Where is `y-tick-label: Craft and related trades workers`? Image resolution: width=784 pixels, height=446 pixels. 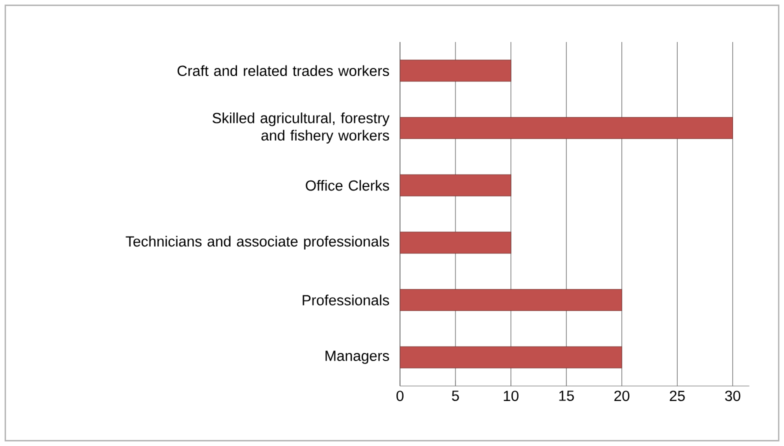
y-tick-label: Craft and related trades workers is located at coordinates (284, 70).